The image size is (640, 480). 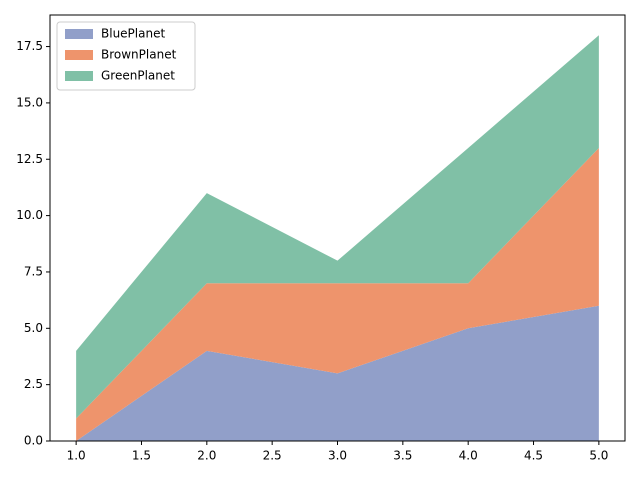 I want to click on y-tick-label: 2.5, so click(x=33, y=384).